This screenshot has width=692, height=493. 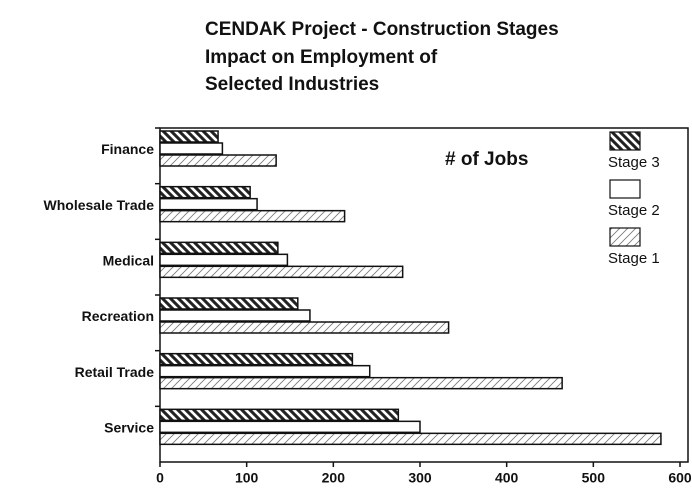 I want to click on y-tick-label: Recreation, so click(x=118, y=316).